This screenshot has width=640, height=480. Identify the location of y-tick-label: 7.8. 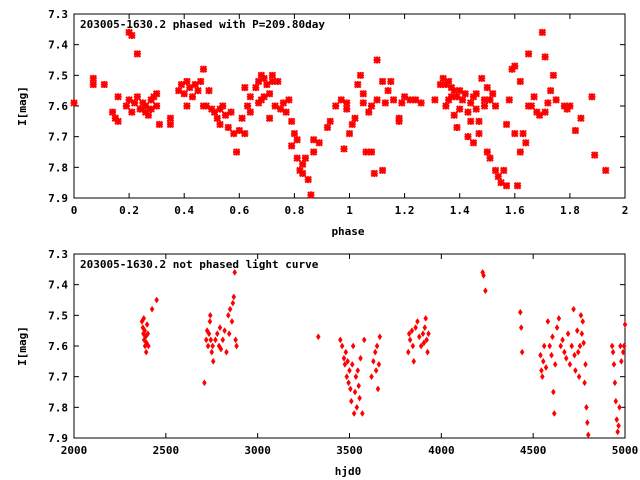
(58, 167).